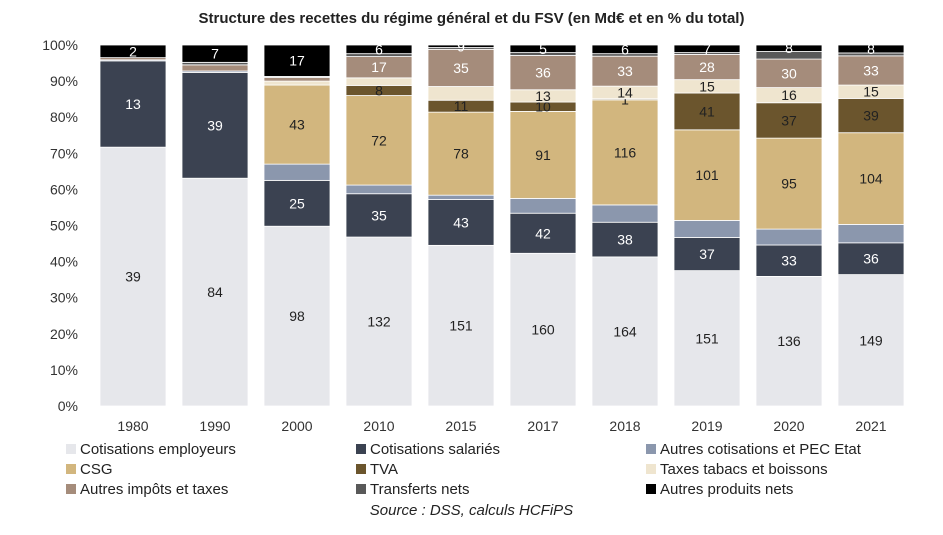  Describe the element at coordinates (379, 67) in the screenshot. I see `data-label: 17` at that location.